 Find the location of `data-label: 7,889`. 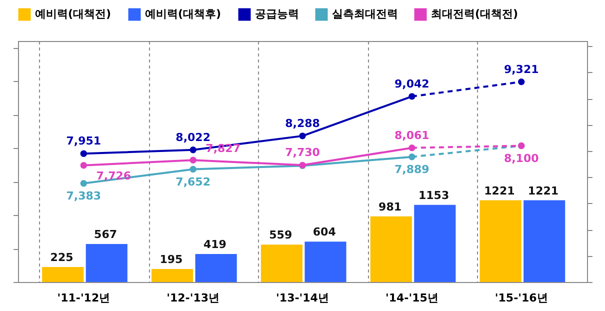

data-label: 7,889 is located at coordinates (412, 169).